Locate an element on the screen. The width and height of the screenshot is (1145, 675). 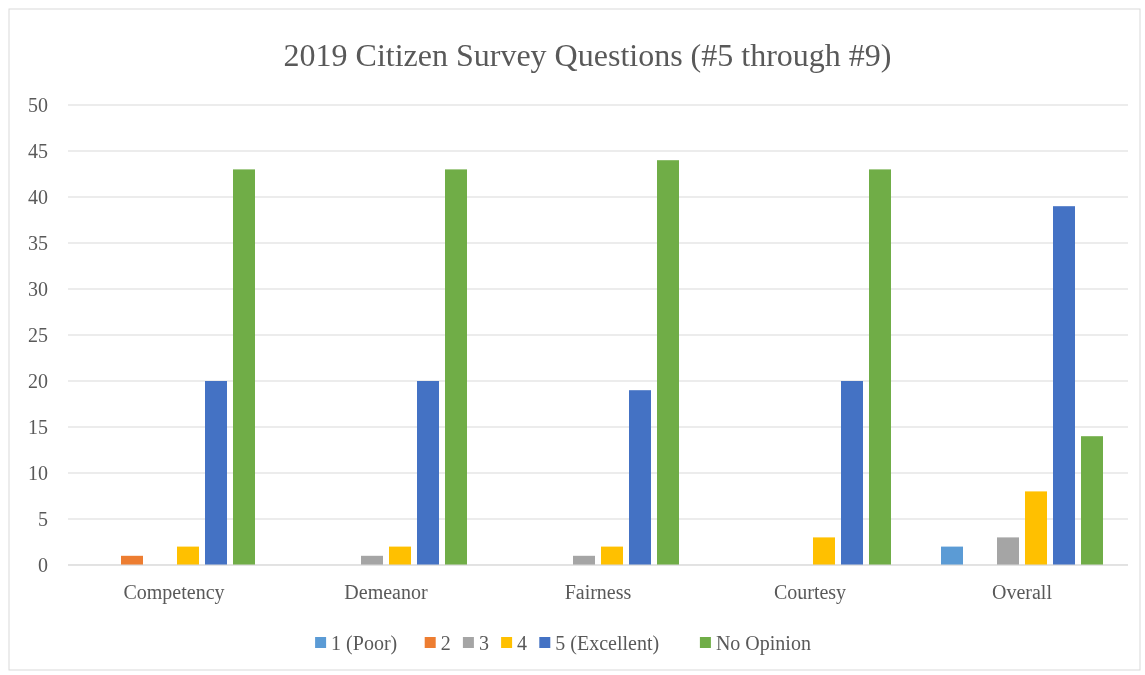
legend-label: 3 is located at coordinates (483, 643).